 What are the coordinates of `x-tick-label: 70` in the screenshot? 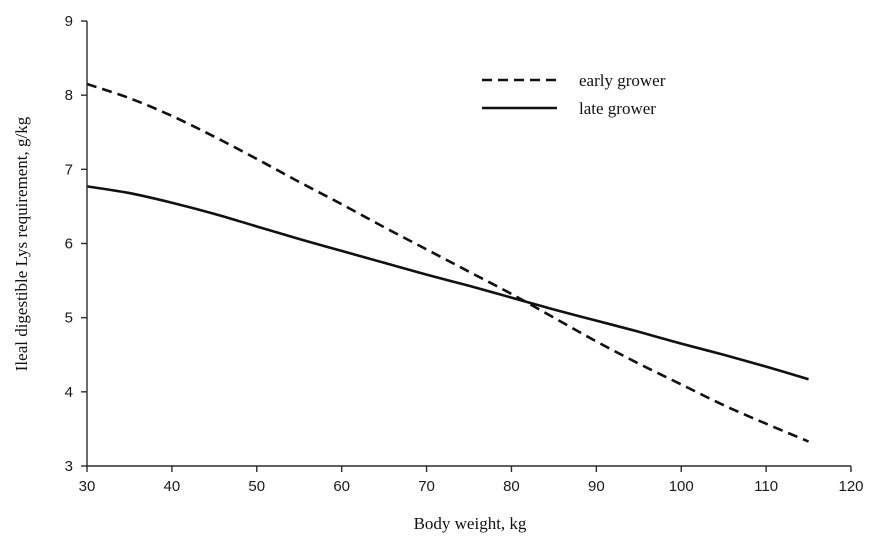 It's located at (426, 486).